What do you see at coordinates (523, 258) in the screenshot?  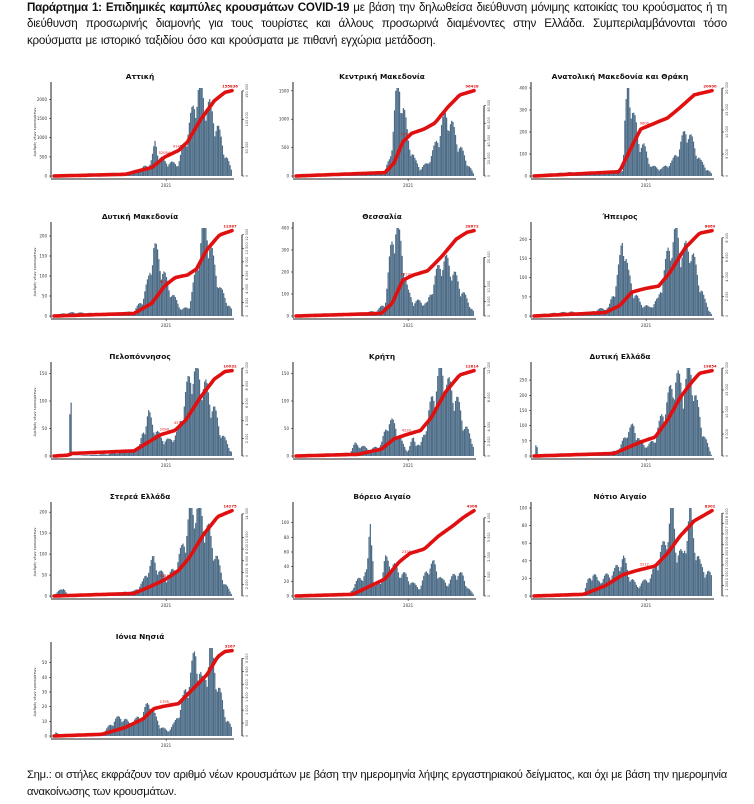 I see `y-tick-label: 150` at bounding box center [523, 258].